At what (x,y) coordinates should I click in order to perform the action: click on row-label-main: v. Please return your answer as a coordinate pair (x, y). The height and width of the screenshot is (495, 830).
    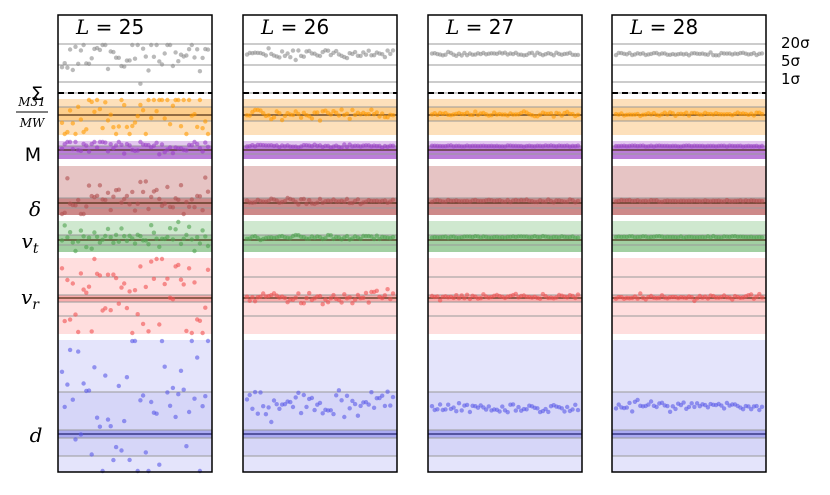
    Looking at the image, I should click on (27, 297).